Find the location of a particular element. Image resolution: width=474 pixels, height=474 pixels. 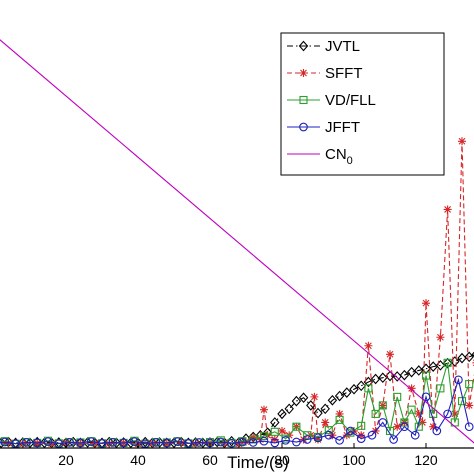

legend-label: JVTL is located at coordinates (342, 46).